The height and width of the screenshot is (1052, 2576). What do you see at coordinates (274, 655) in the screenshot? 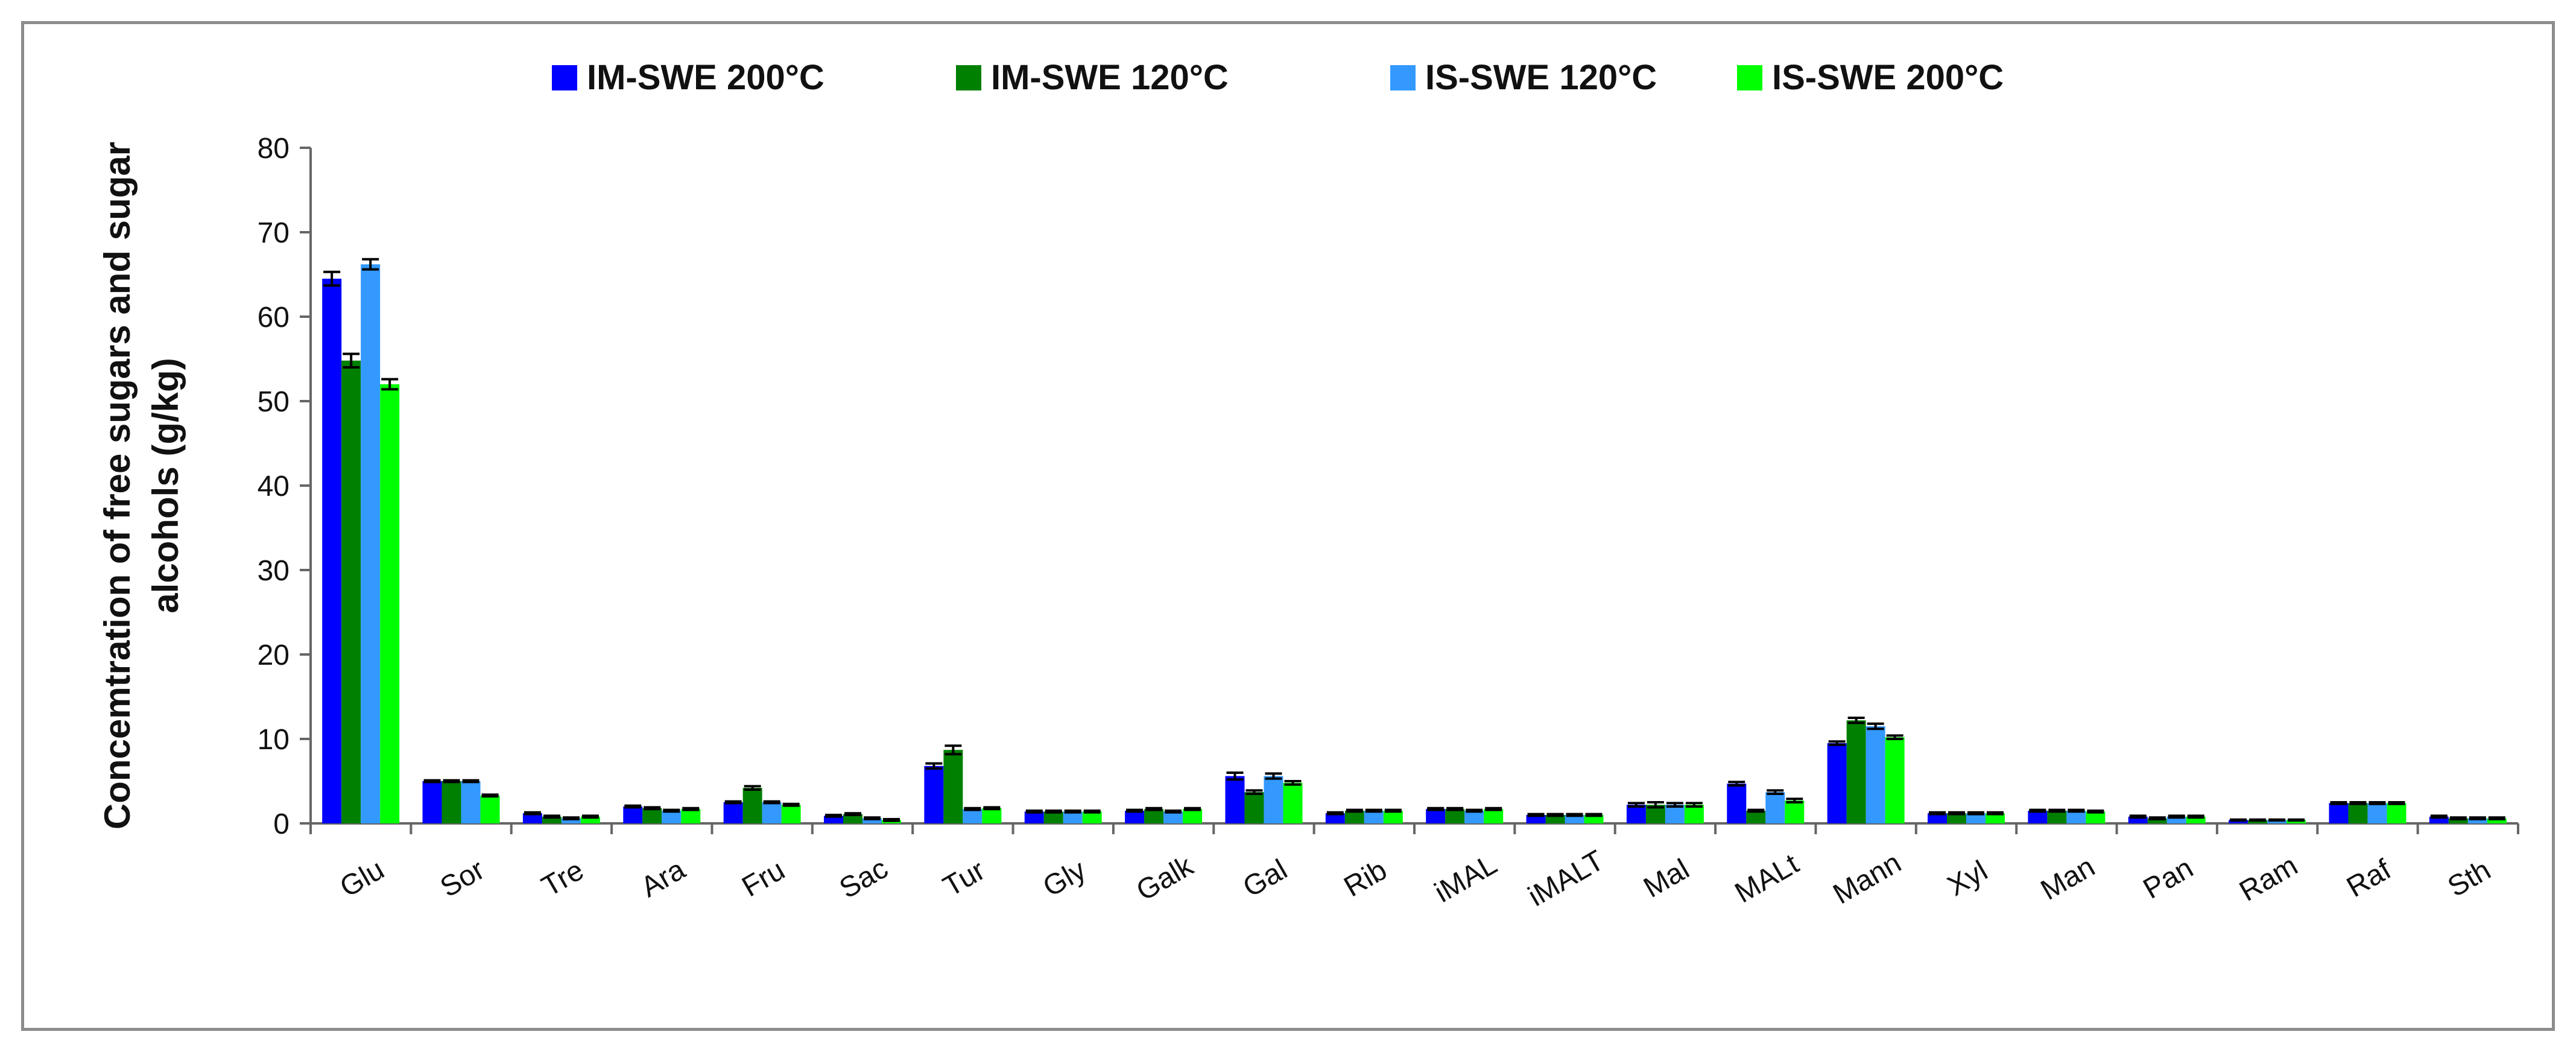
I see `y-tick-label: 20` at bounding box center [274, 655].